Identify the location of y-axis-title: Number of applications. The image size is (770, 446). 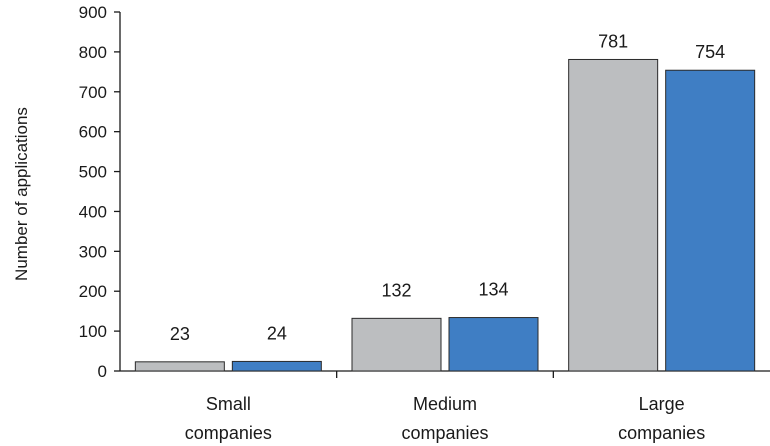
(21, 194).